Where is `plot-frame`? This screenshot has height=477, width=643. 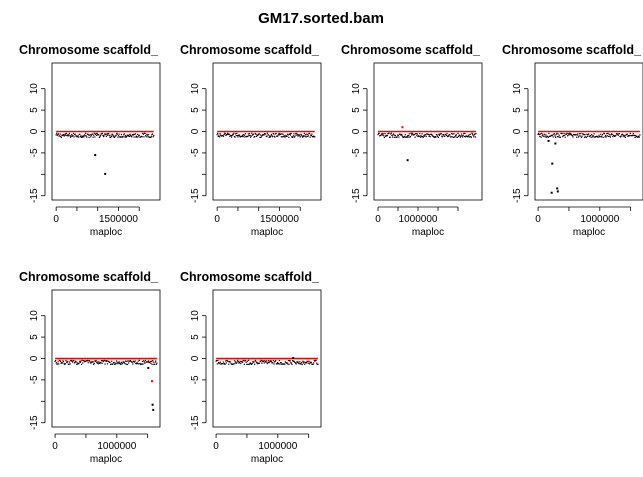 plot-frame is located at coordinates (267, 358).